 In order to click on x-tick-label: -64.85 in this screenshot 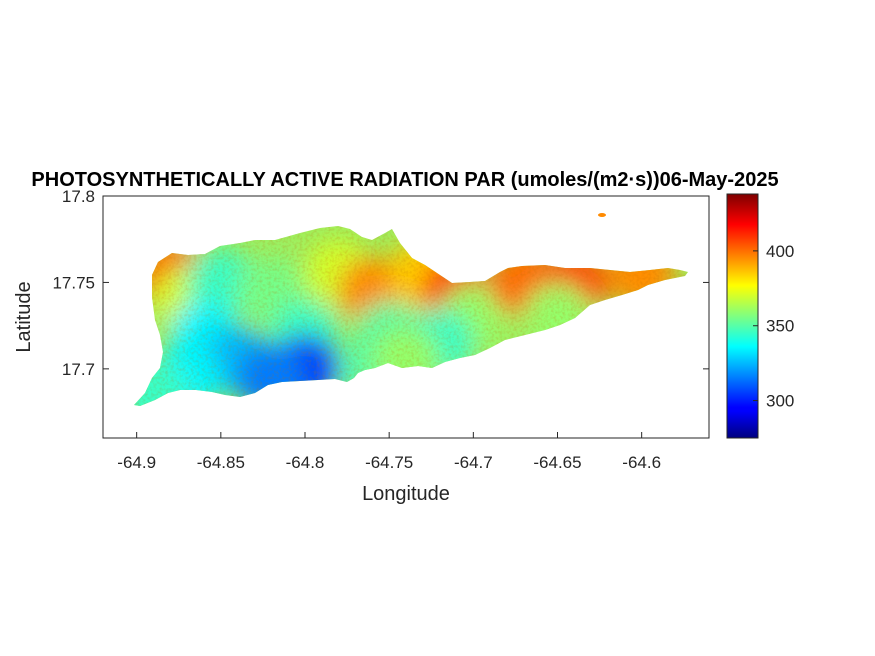, I will do `click(221, 462)`.